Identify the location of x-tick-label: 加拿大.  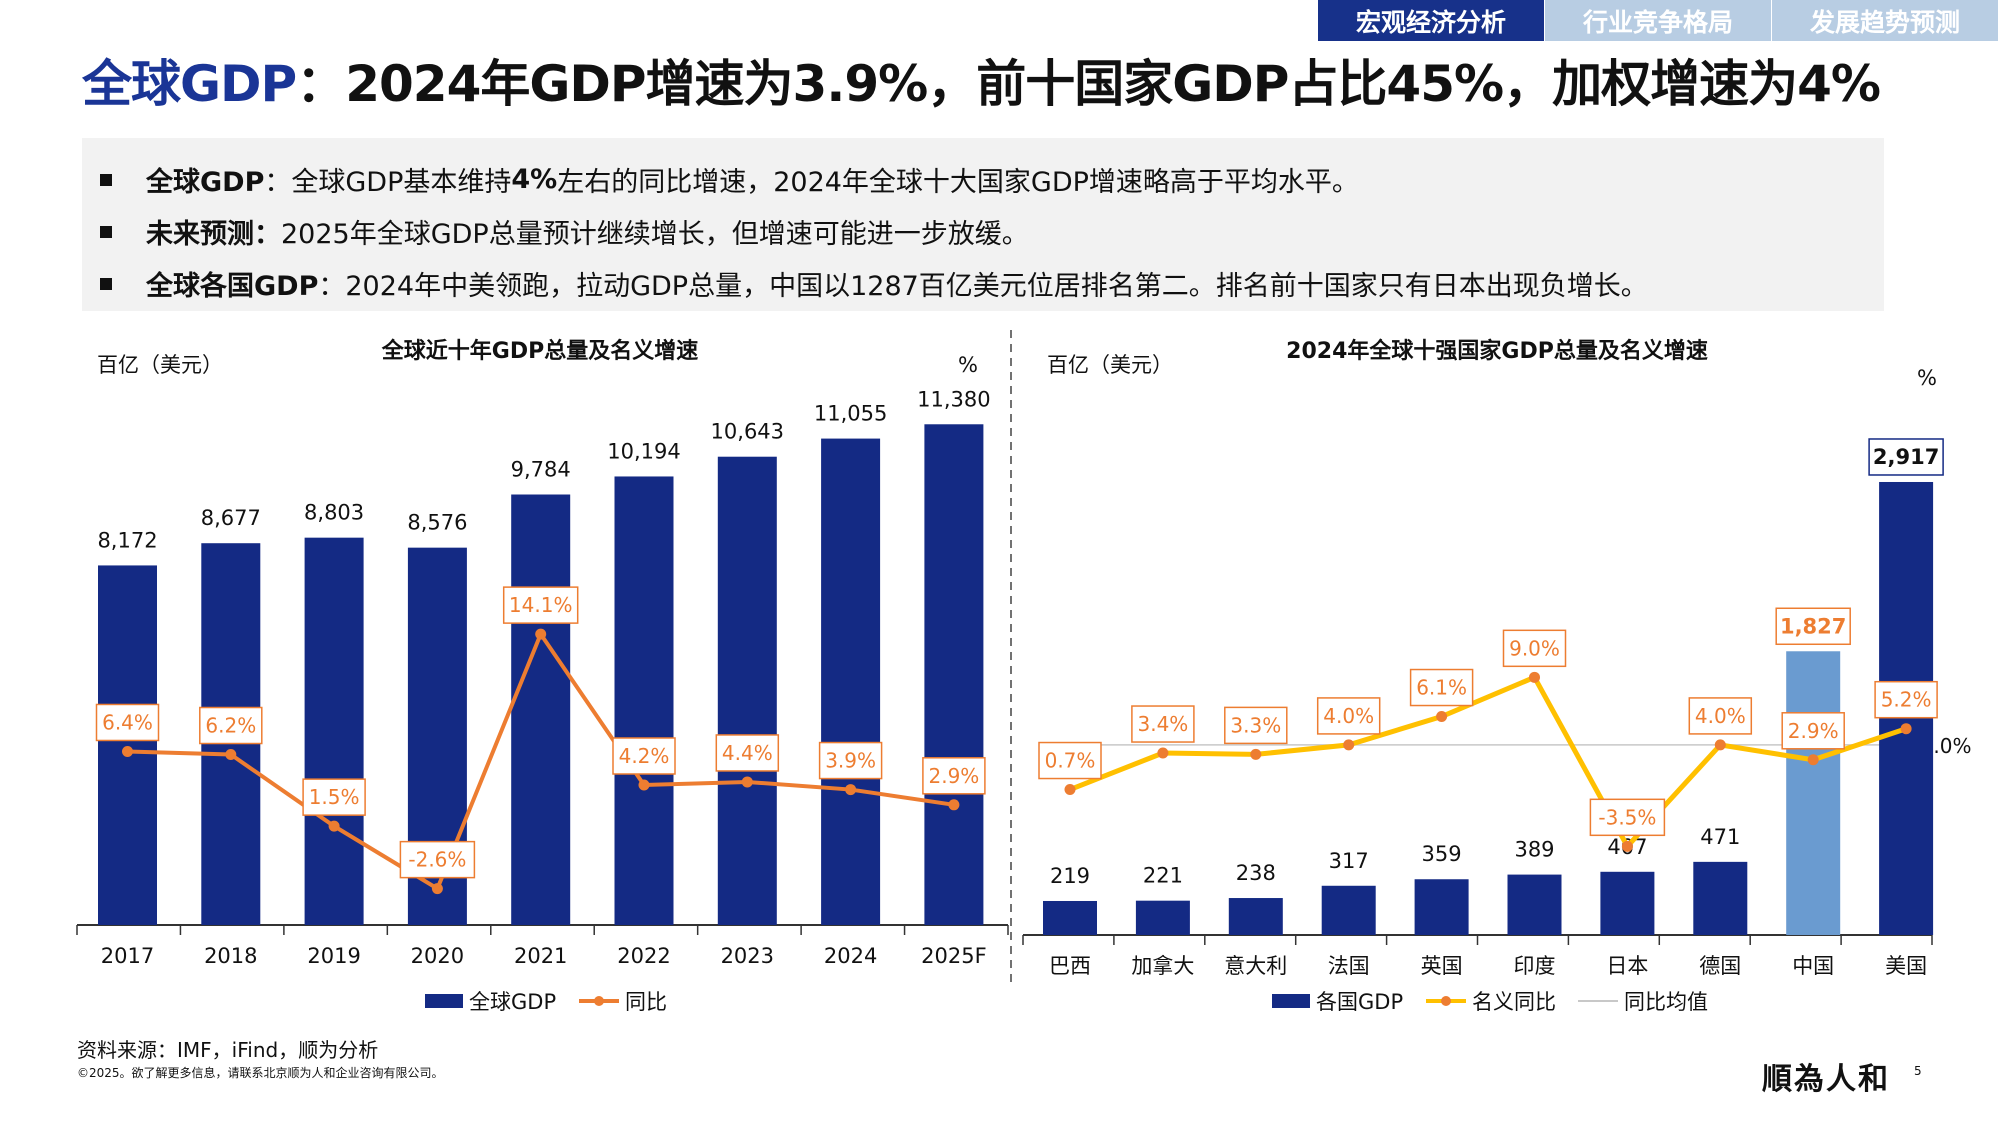
(1162, 966).